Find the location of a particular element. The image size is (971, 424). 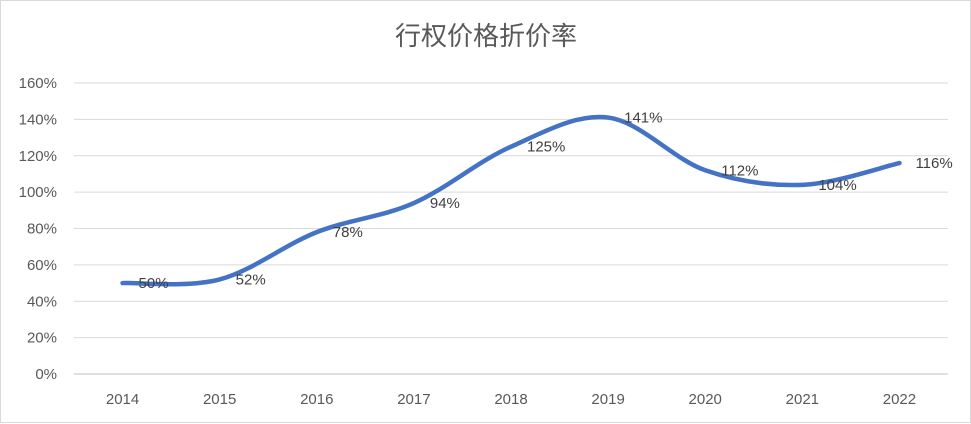

data-label: 141% is located at coordinates (643, 118).